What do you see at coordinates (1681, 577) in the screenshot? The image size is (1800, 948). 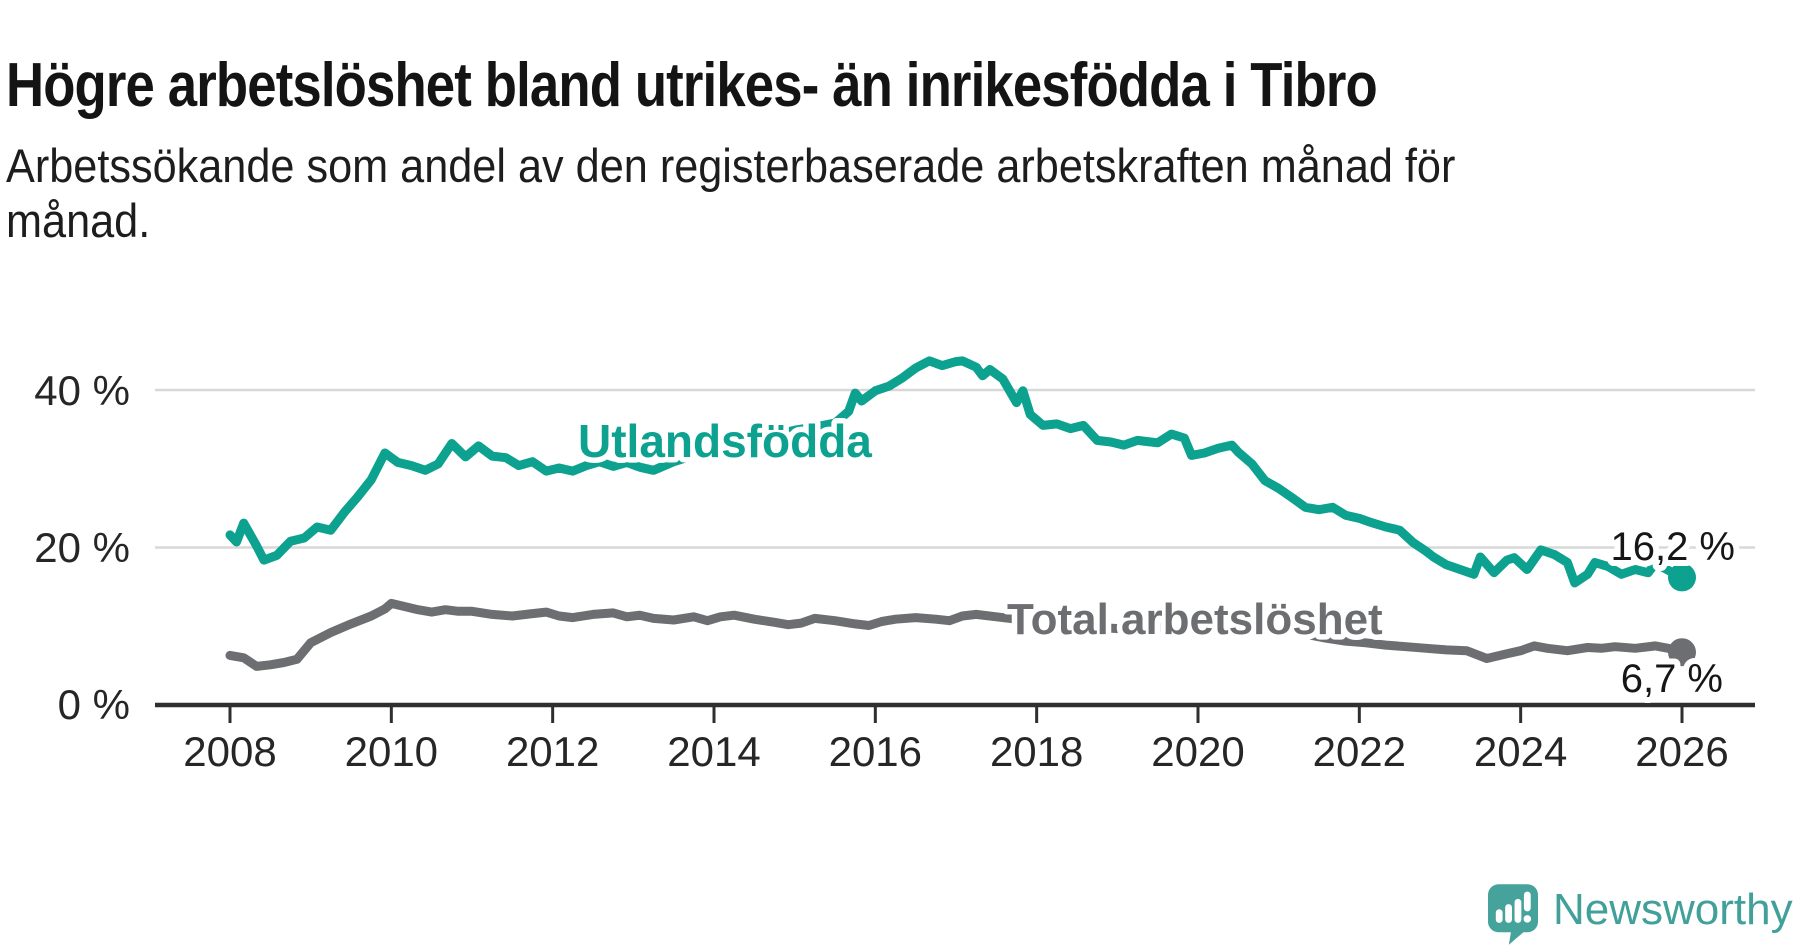 I see `series-end-dot-utlandsfodda` at bounding box center [1681, 577].